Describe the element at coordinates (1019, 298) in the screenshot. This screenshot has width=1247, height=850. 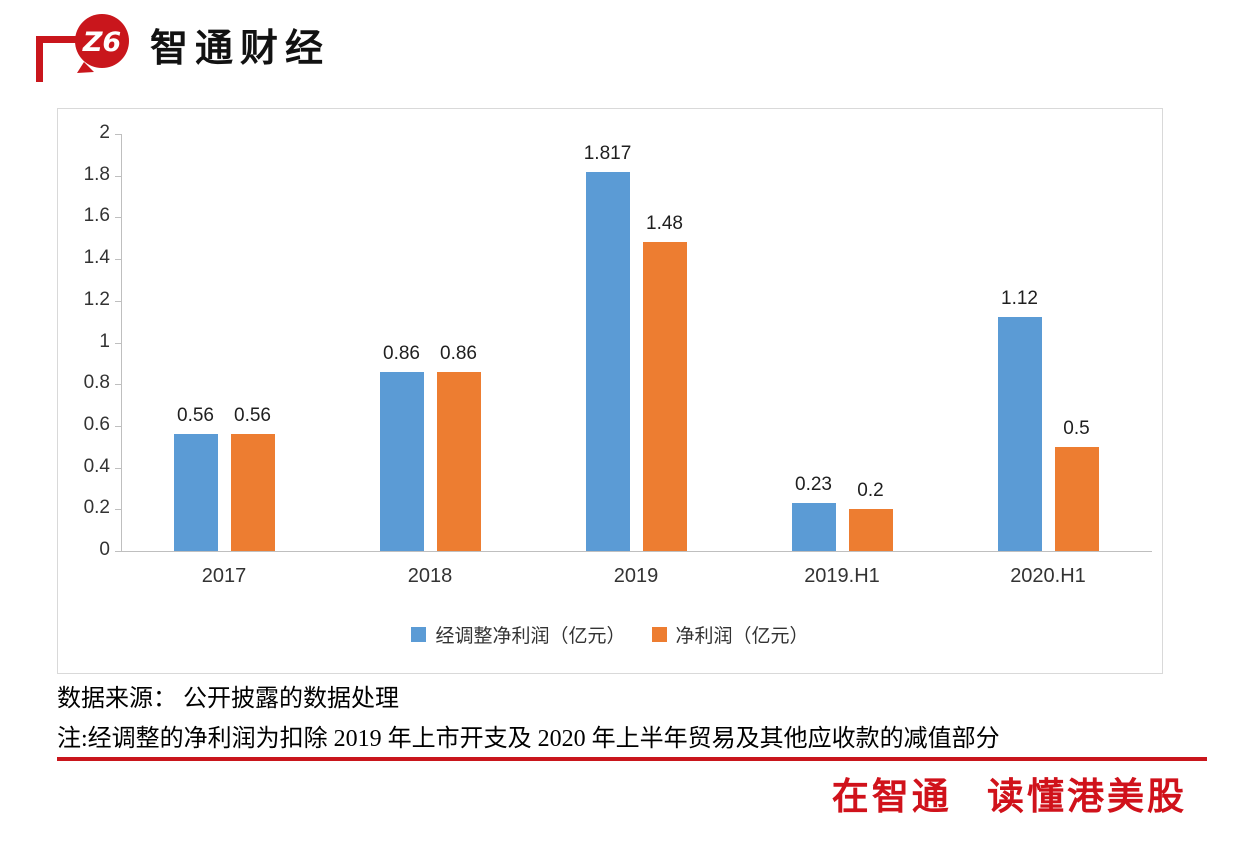
I see `bar-value-label: 1.12` at that location.